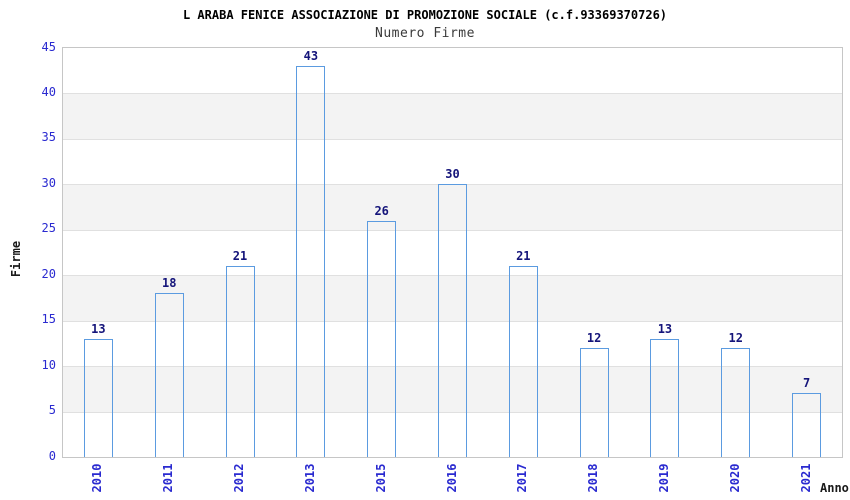  Describe the element at coordinates (48, 46) in the screenshot. I see `y-tick-label-45: 45` at that location.